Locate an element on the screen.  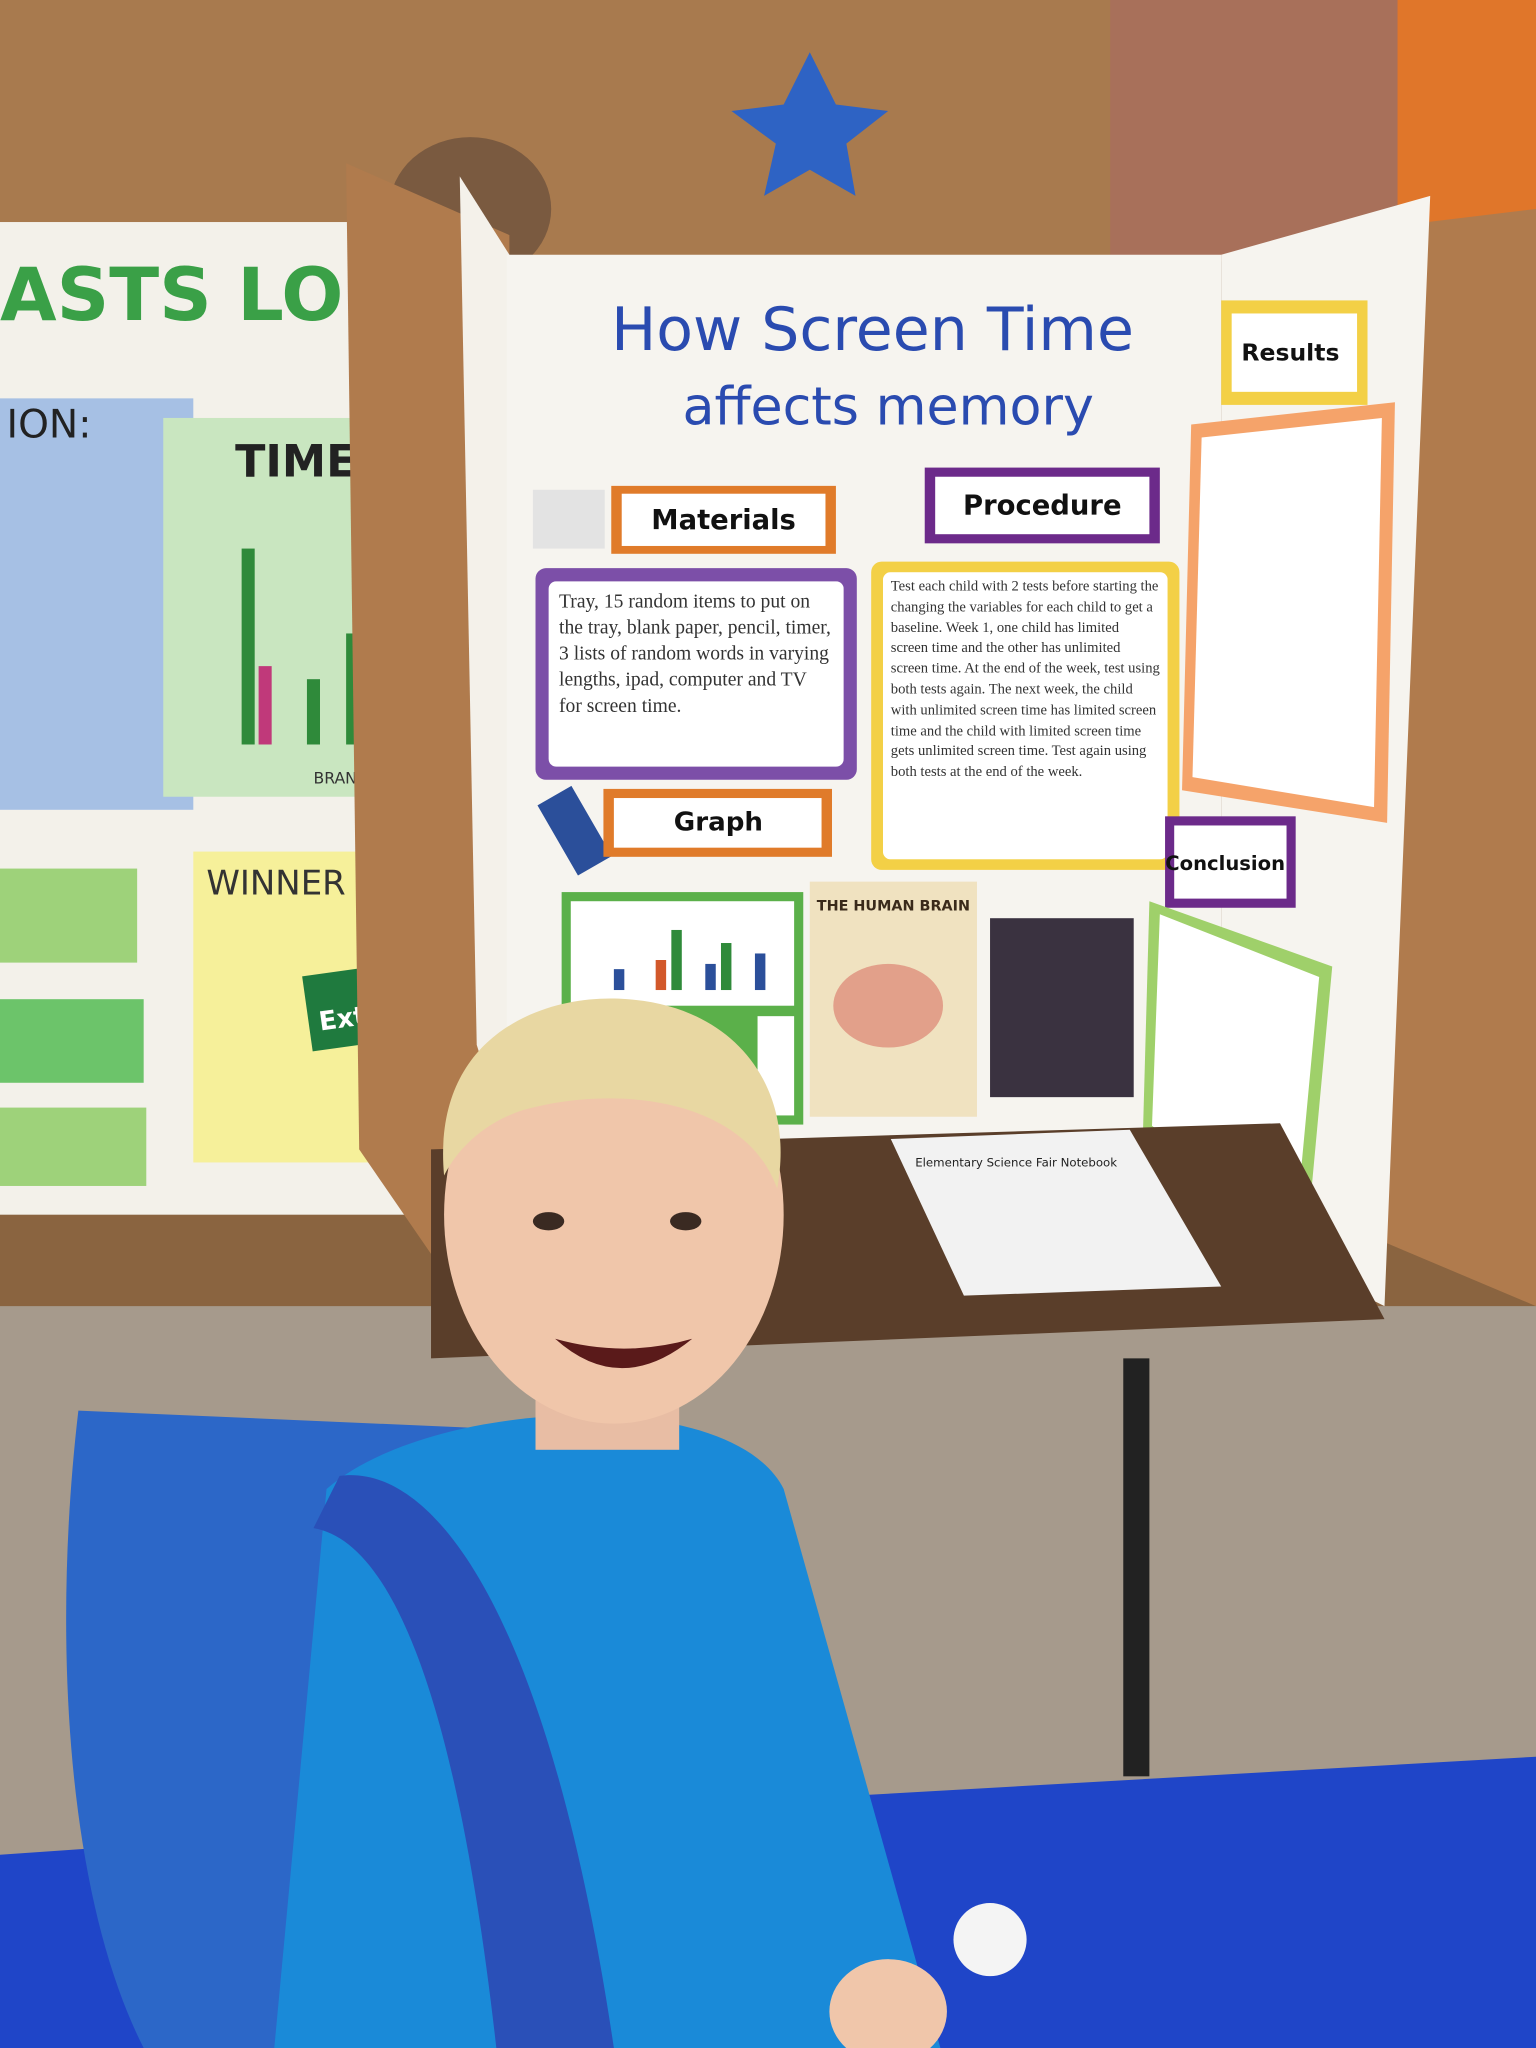
materials-label-bg is located at coordinates (723, 519).